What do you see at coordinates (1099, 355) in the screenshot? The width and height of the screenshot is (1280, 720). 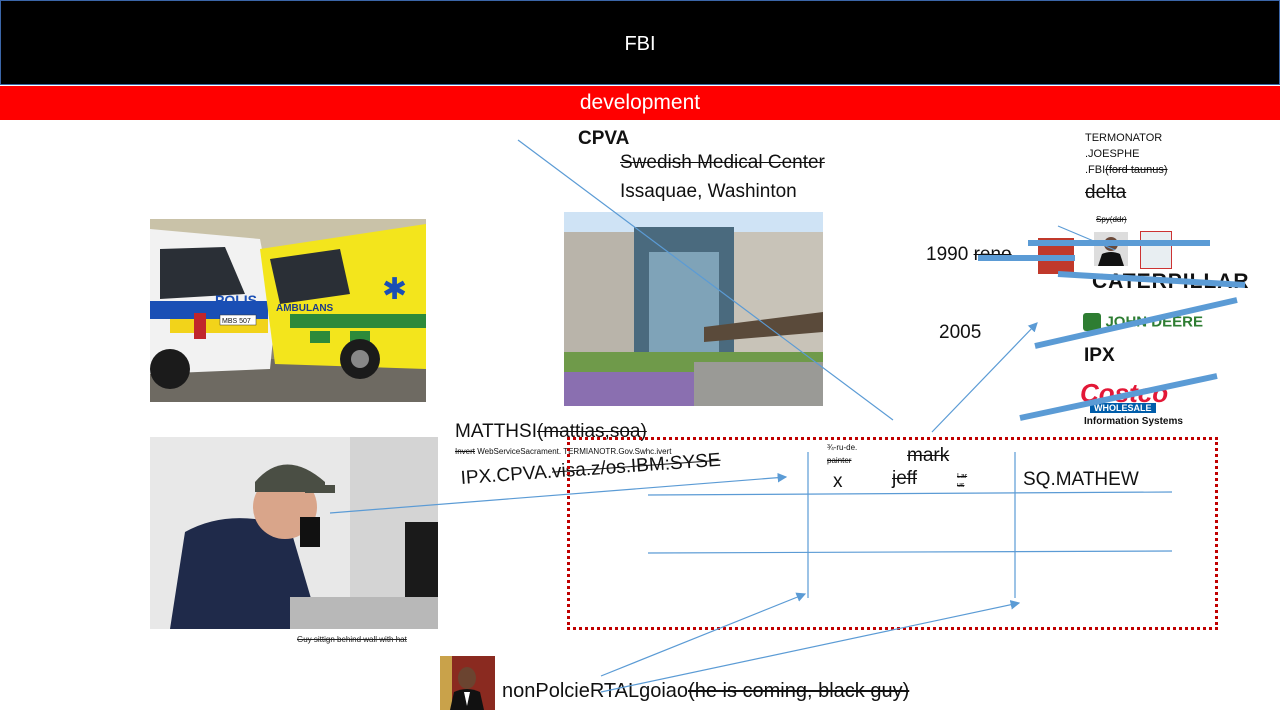 I see `ipx-right: IPX` at bounding box center [1099, 355].